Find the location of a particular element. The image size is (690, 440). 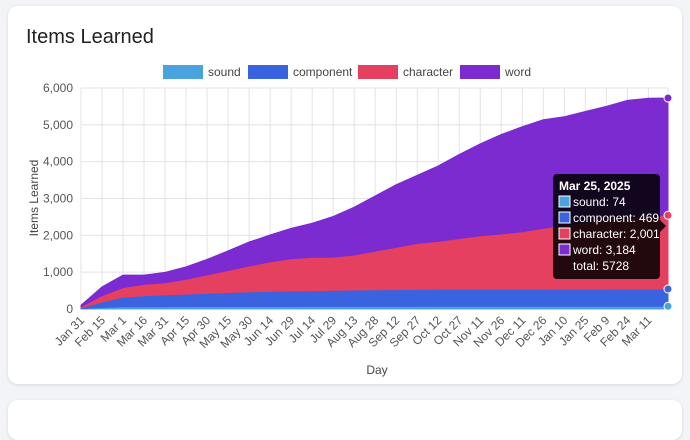

legend: sound component character word is located at coordinates (347, 72).